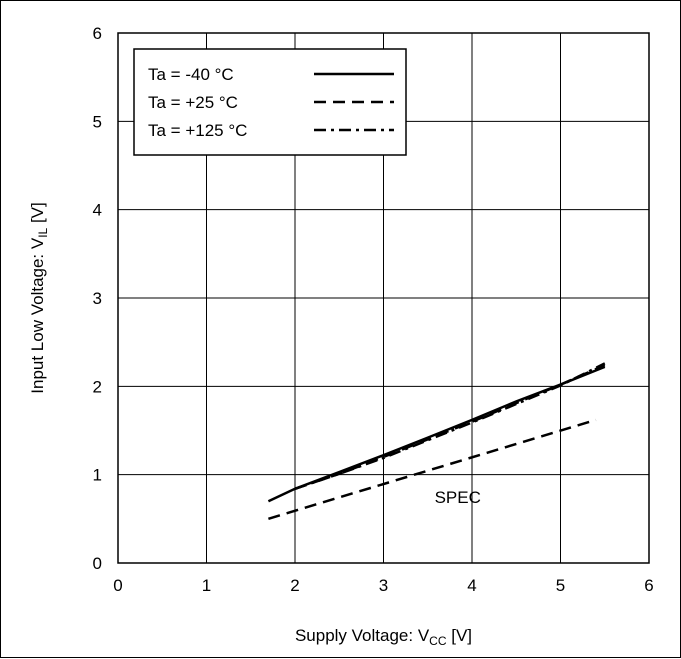  Describe the element at coordinates (383, 585) in the screenshot. I see `x-tick-label: 3` at that location.